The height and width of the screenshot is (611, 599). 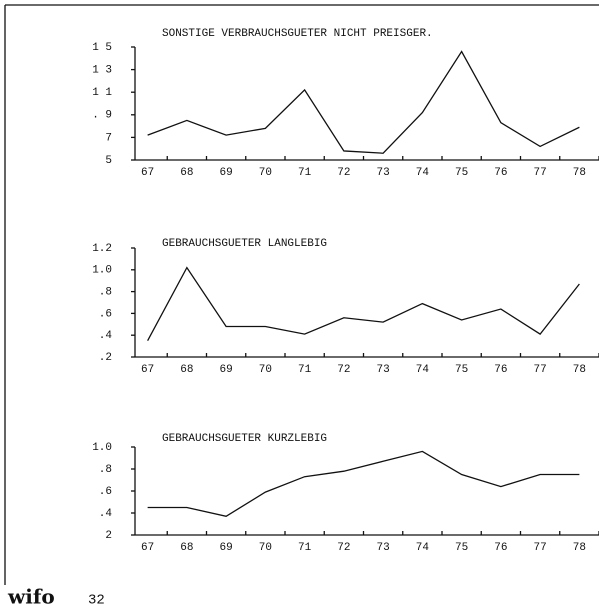 I want to click on y-tick-label: 1.2, so click(x=102, y=249).